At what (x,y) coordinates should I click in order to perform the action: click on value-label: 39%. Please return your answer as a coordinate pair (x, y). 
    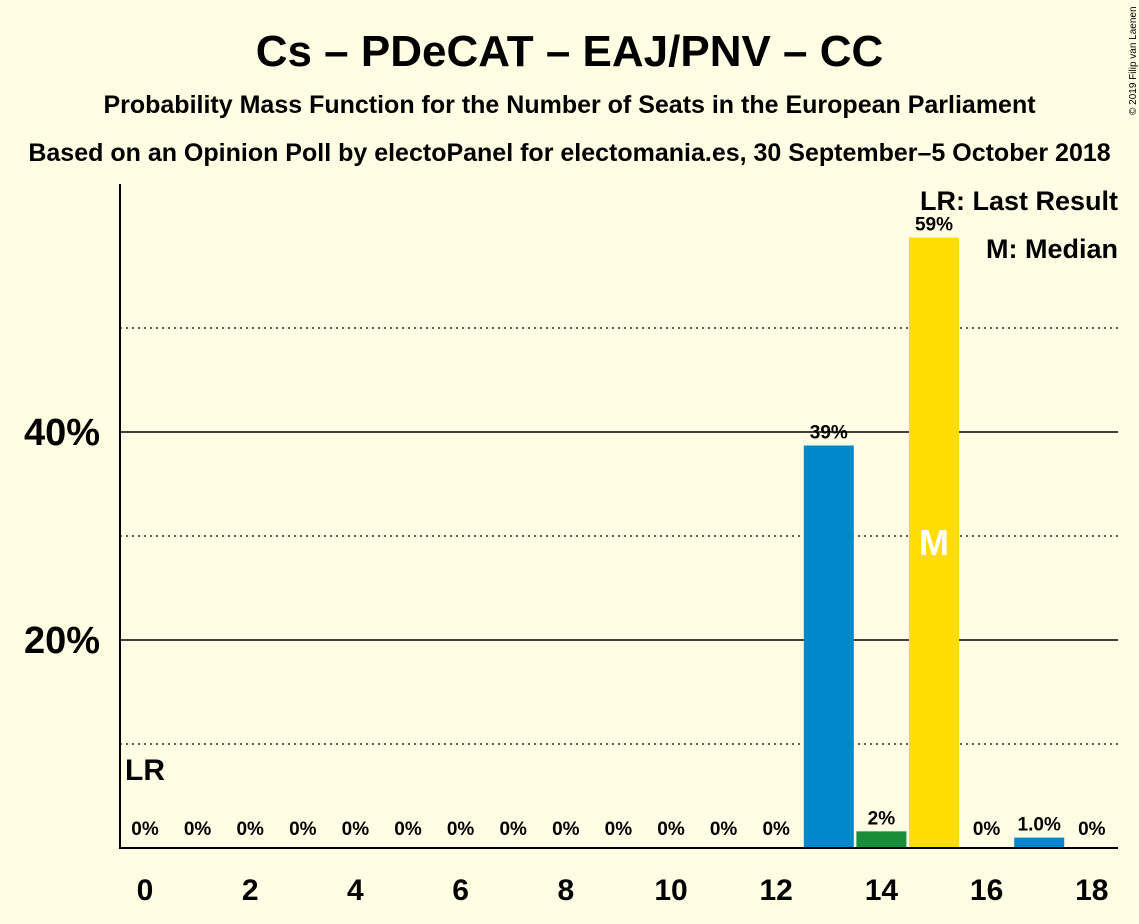
    Looking at the image, I should click on (829, 433).